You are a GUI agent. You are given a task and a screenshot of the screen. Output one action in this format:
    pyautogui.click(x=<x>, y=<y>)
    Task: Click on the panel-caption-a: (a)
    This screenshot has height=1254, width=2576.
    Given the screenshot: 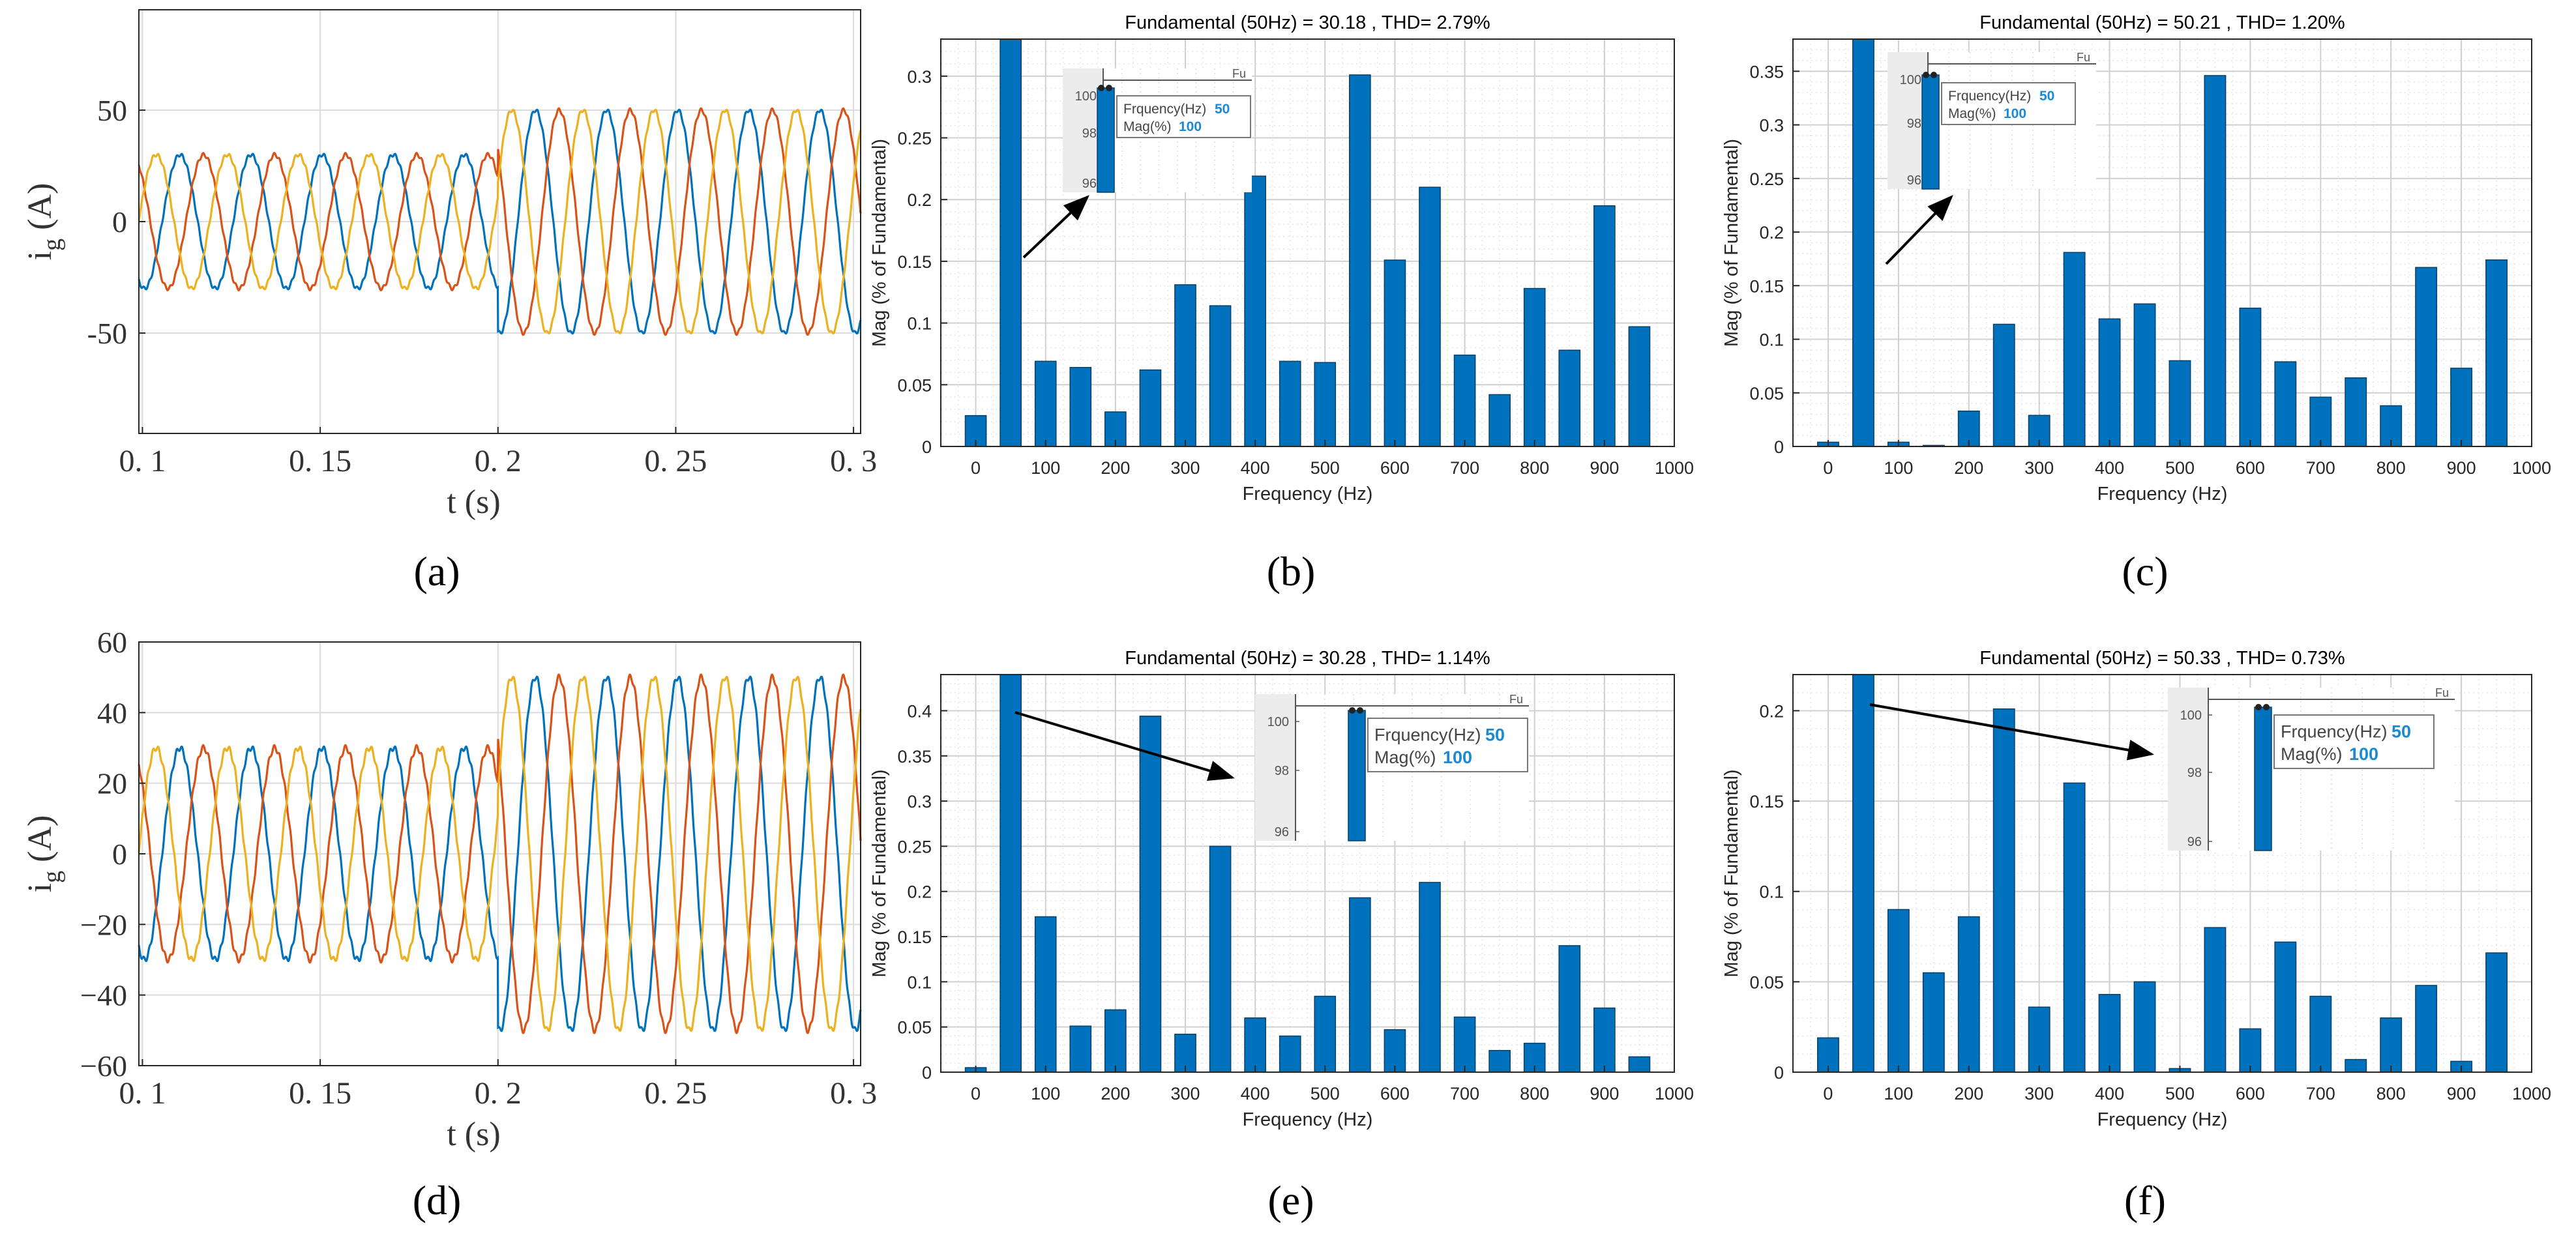 What is the action you would take?
    pyautogui.click(x=436, y=571)
    